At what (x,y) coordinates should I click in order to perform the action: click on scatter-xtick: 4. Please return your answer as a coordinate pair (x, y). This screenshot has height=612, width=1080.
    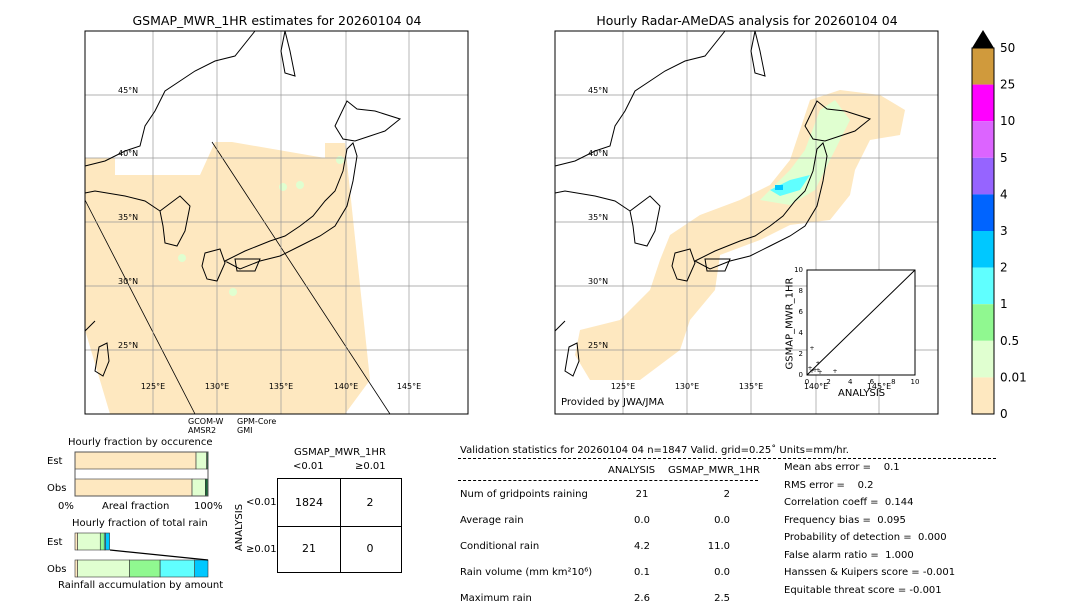
    Looking at the image, I should click on (850, 382).